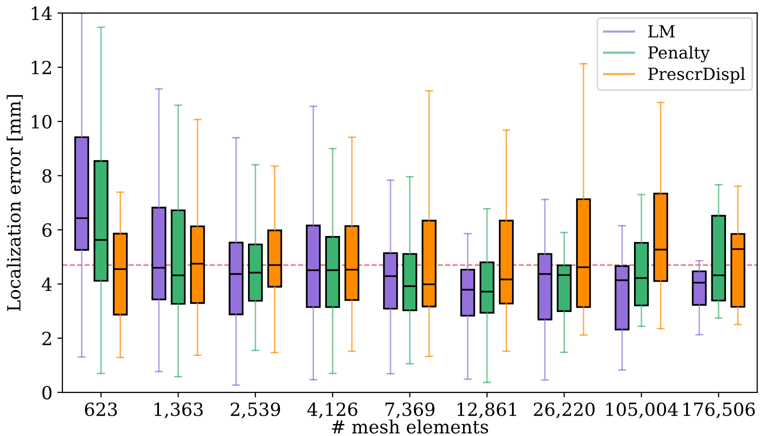 The image size is (761, 436). What do you see at coordinates (47, 393) in the screenshot?
I see `y-tick-label: 0` at bounding box center [47, 393].